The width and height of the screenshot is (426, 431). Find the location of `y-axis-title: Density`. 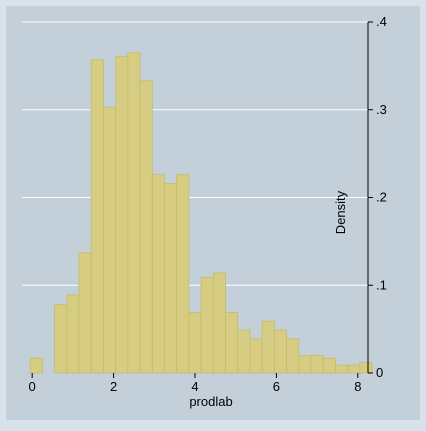

y-axis-title: Density is located at coordinates (340, 212).